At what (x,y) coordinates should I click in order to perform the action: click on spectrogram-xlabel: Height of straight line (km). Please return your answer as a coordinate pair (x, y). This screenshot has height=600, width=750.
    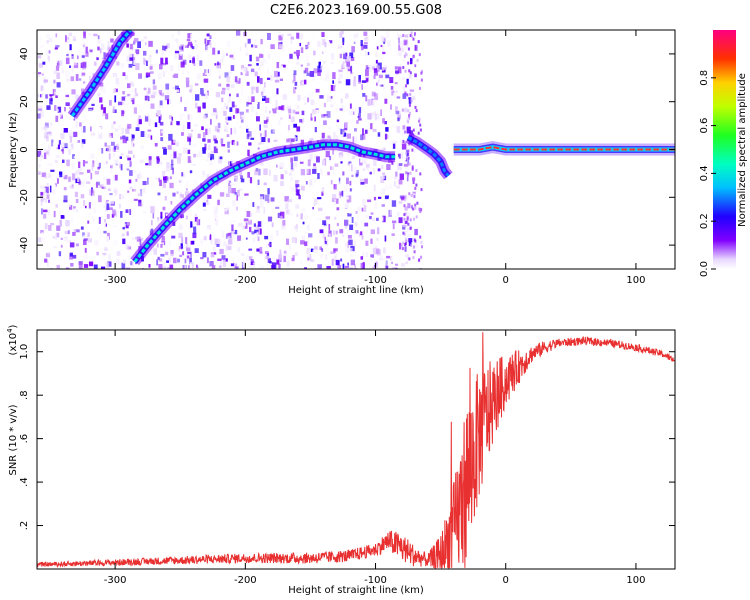
    Looking at the image, I should click on (356, 290).